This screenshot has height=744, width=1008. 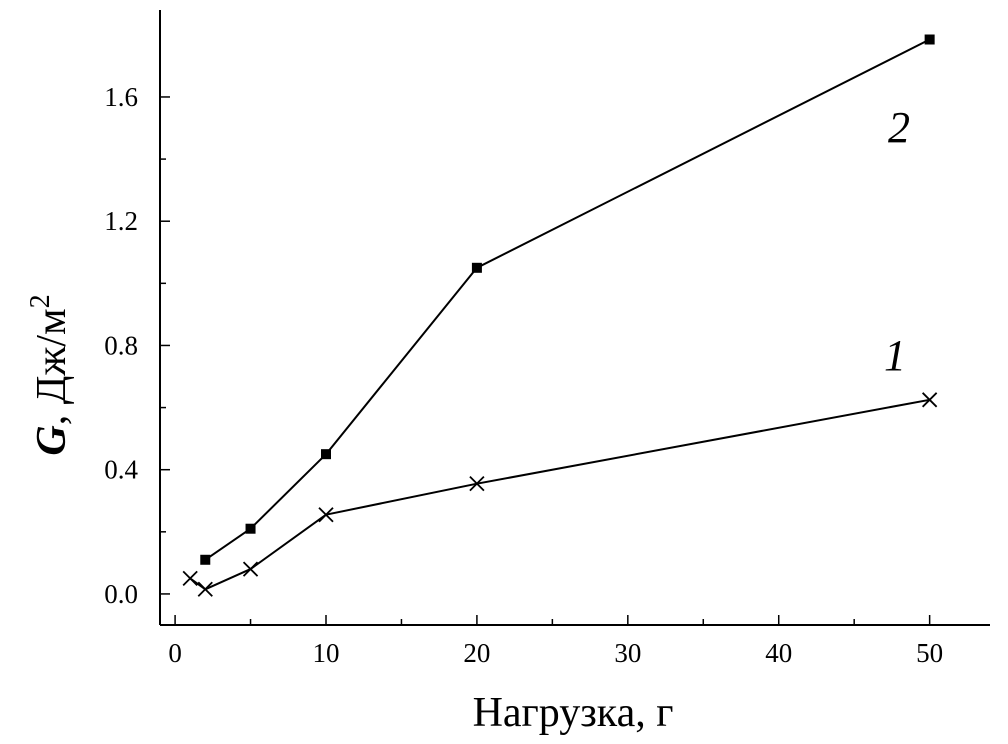 I want to click on x-axis-title: Нагрузка, г, so click(x=573, y=713).